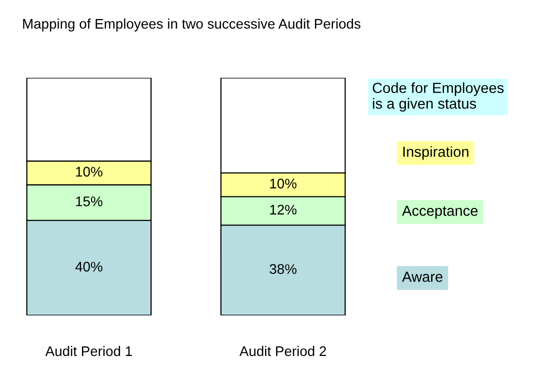 The height and width of the screenshot is (371, 544). Describe the element at coordinates (440, 212) in the screenshot. I see `text: Acceptance` at that location.